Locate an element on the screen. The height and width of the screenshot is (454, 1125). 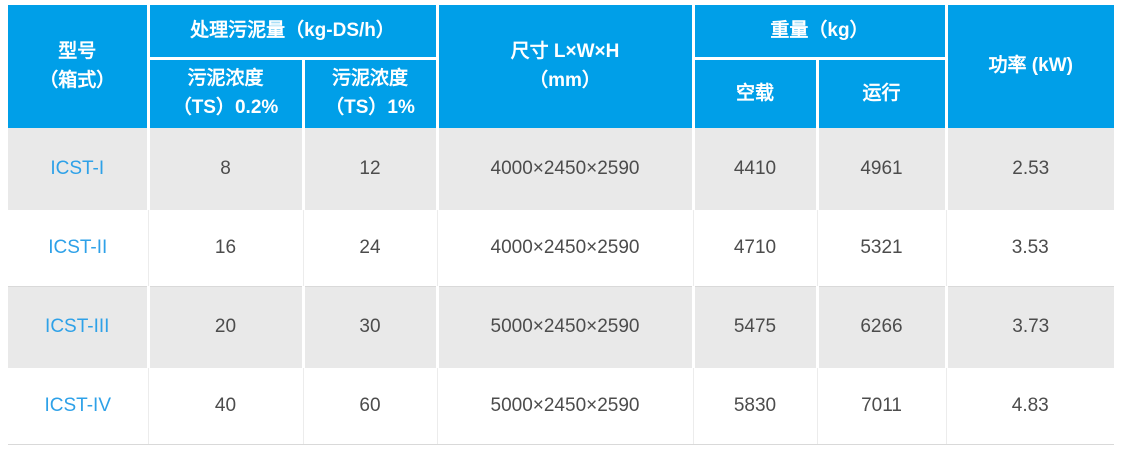
model-cell: ICST-II is located at coordinates (78, 248).